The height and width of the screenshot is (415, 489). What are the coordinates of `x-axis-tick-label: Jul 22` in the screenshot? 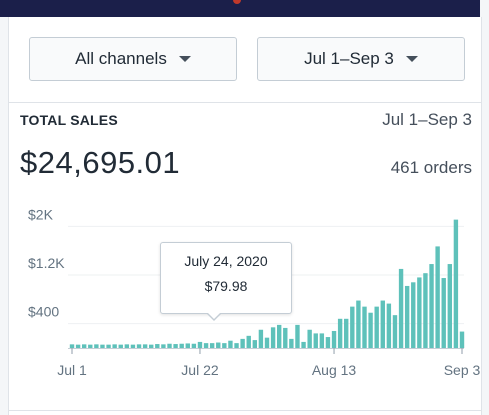 It's located at (200, 370).